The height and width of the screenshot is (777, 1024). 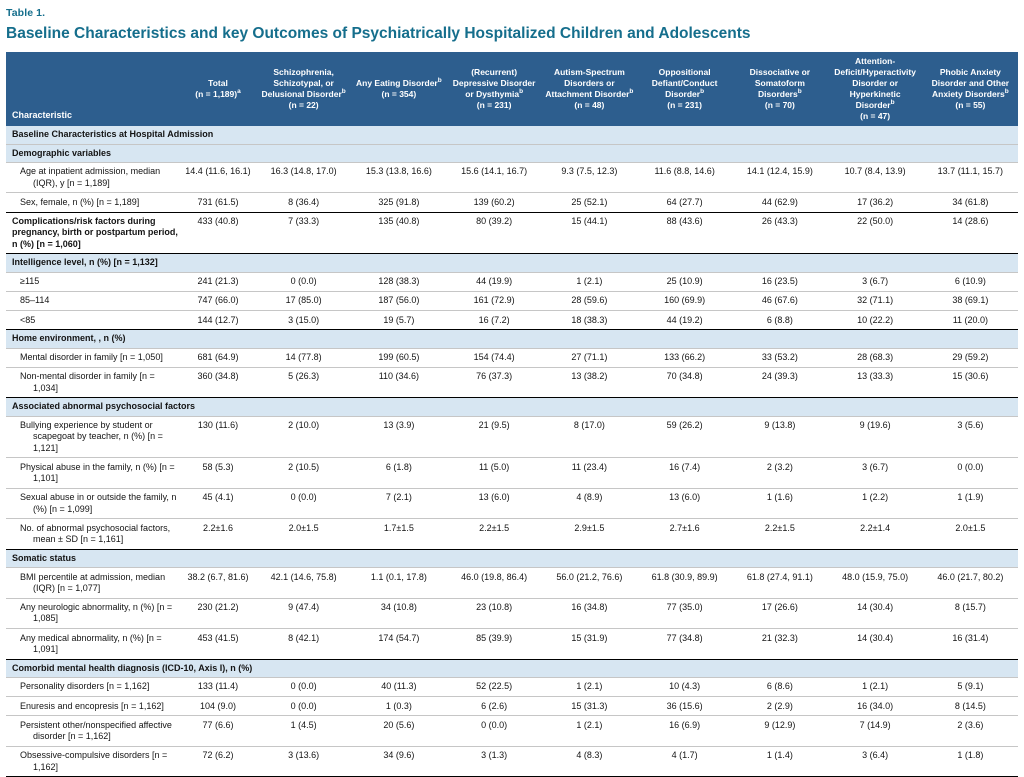 What do you see at coordinates (218, 686) in the screenshot?
I see `cell-value: 133 (11.4)` at bounding box center [218, 686].